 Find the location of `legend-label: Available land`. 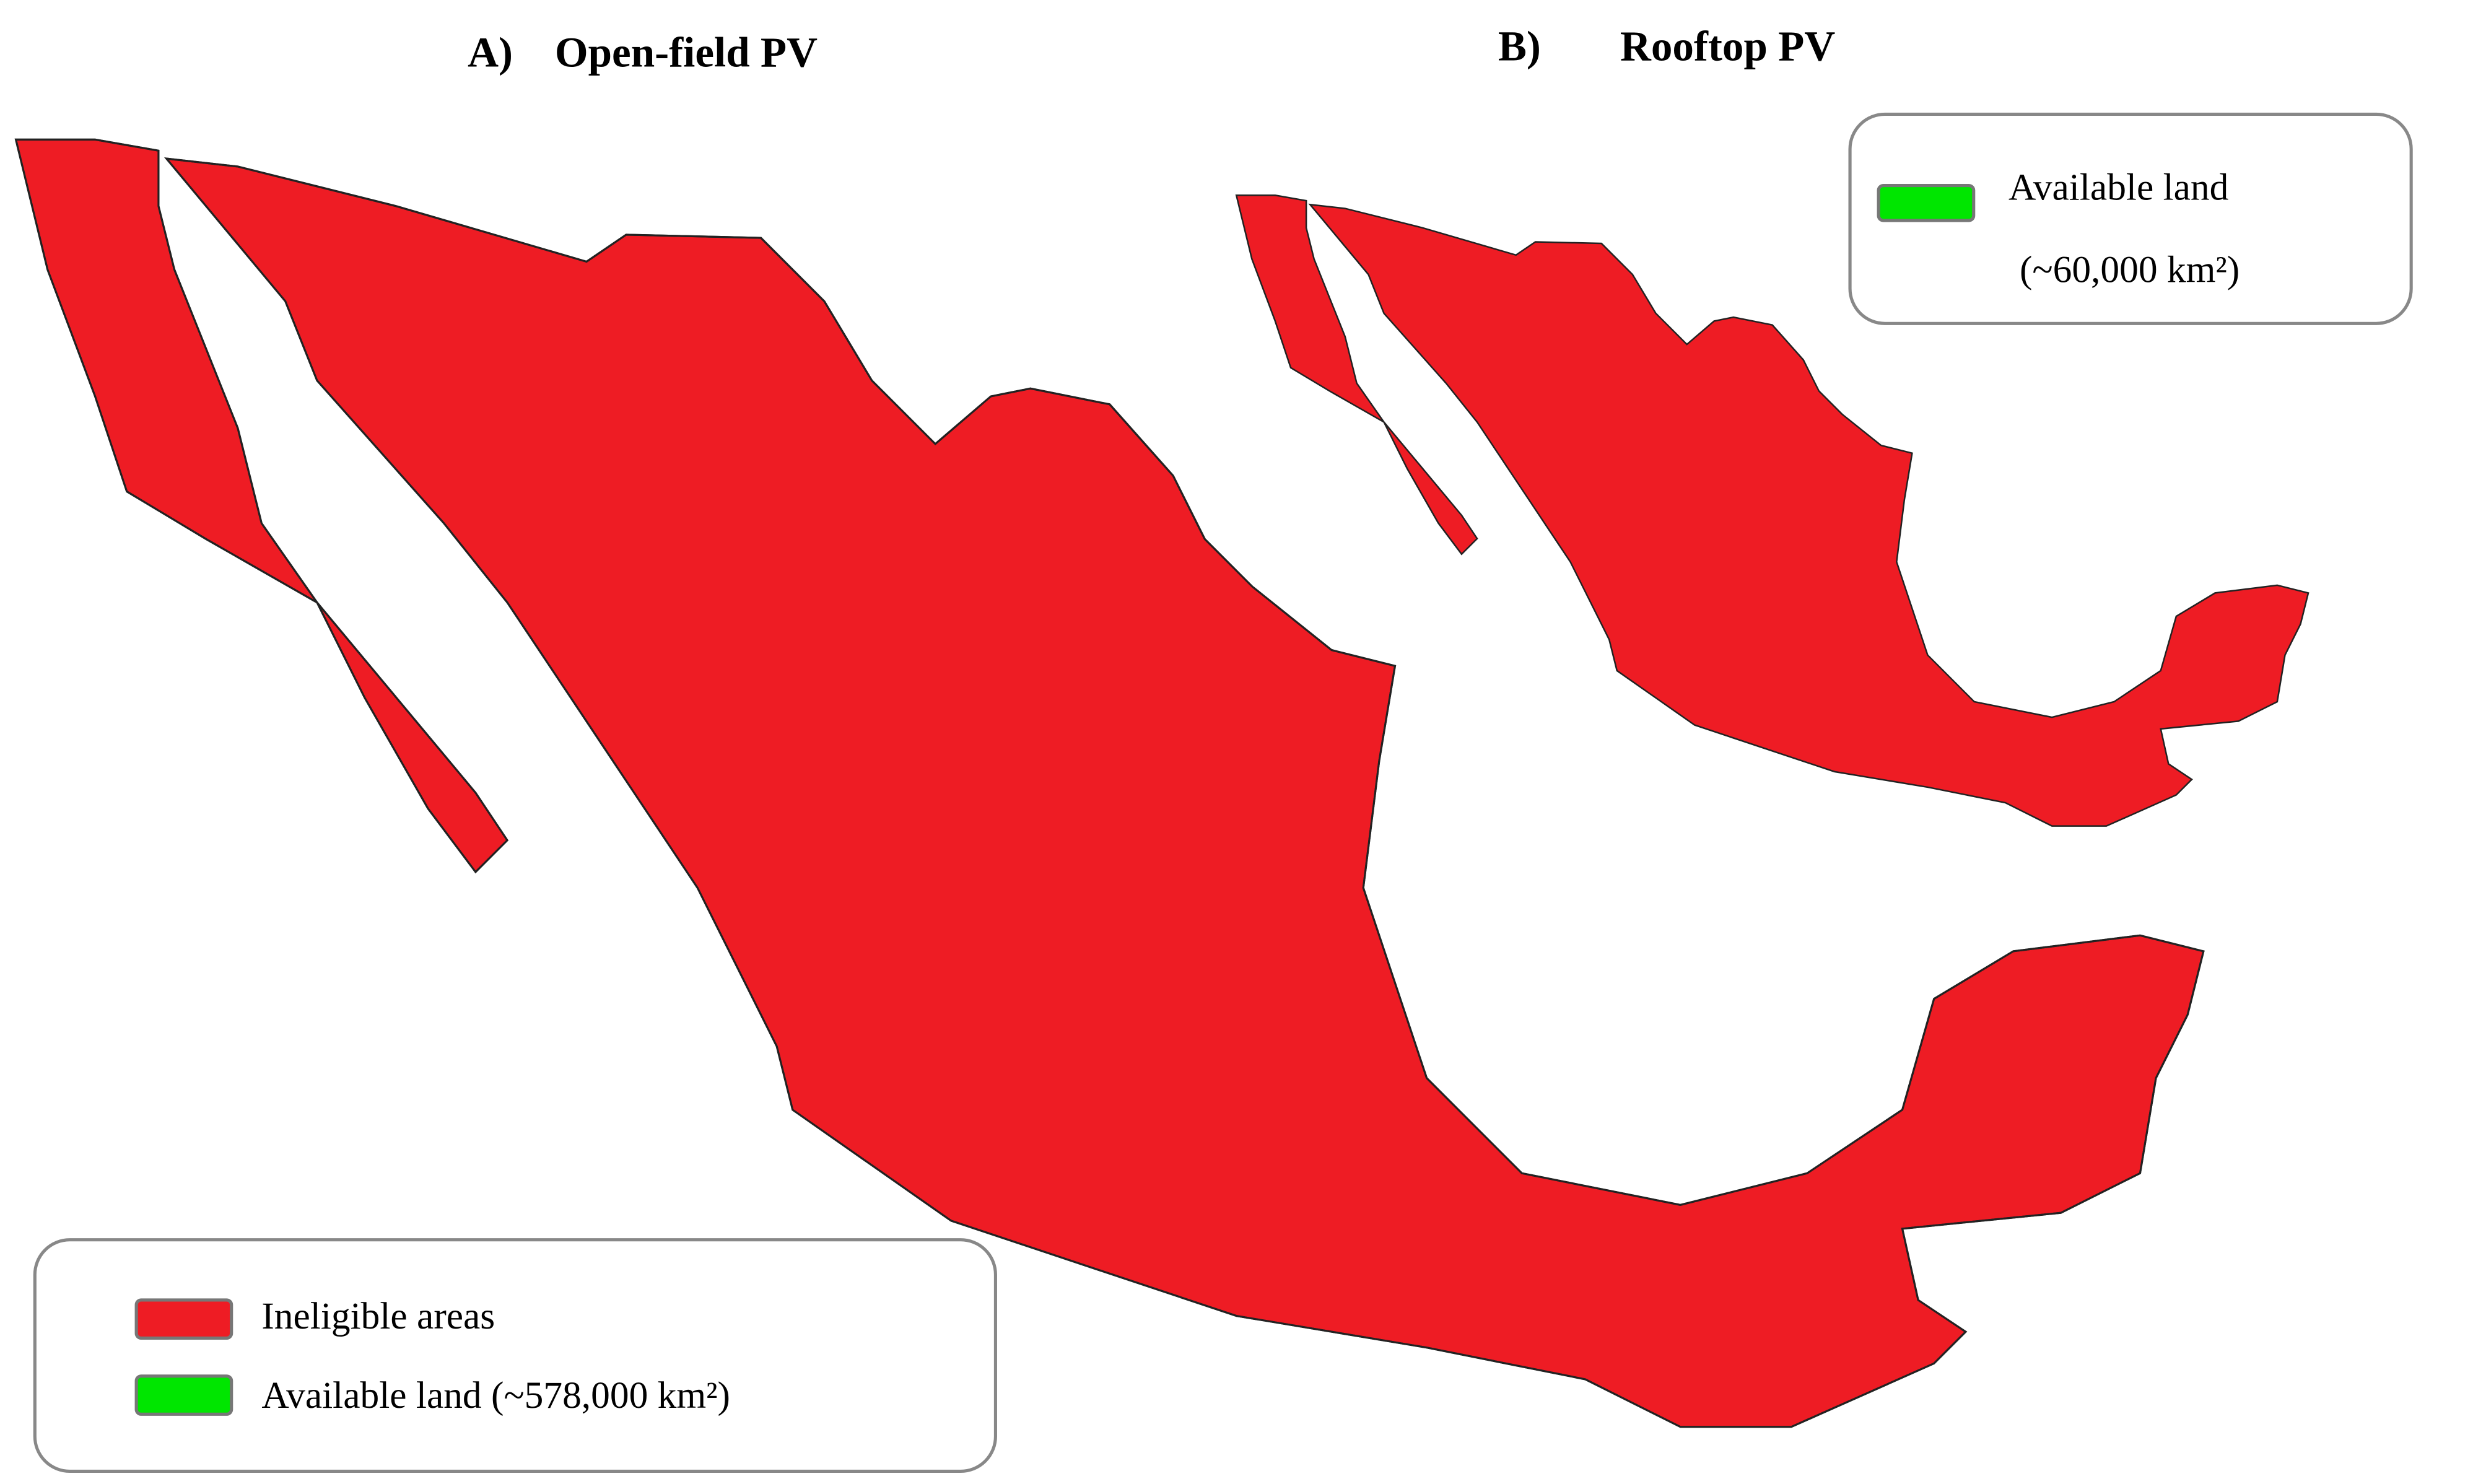

legend-label: Available land is located at coordinates (2118, 188).